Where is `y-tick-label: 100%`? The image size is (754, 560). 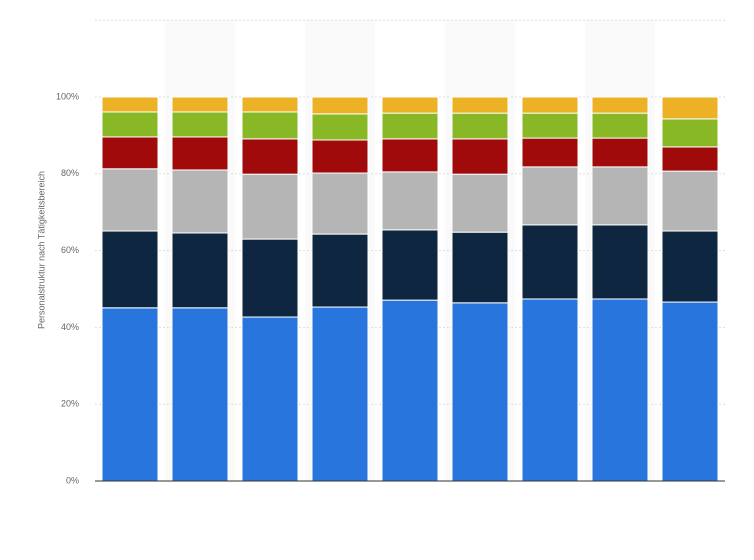 y-tick-label: 100% is located at coordinates (67, 96).